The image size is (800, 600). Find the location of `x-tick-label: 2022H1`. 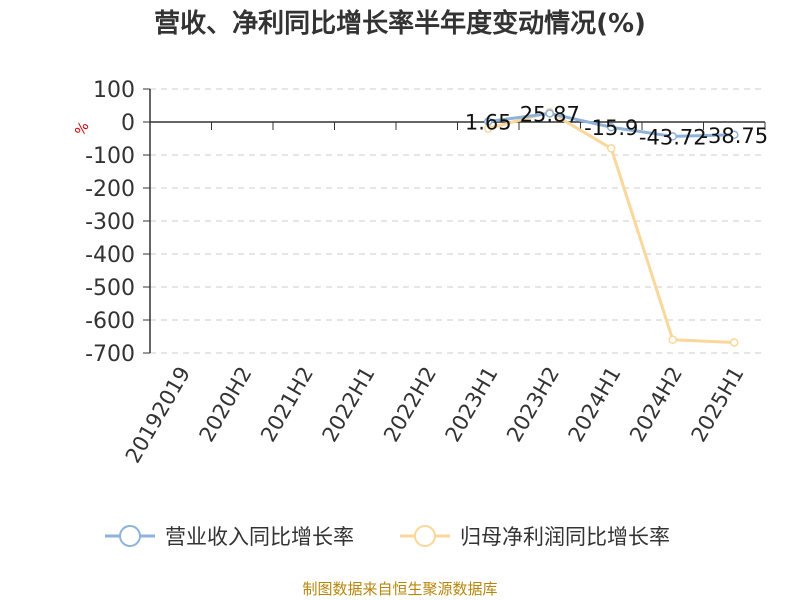

x-tick-label: 2022H1 is located at coordinates (348, 405).